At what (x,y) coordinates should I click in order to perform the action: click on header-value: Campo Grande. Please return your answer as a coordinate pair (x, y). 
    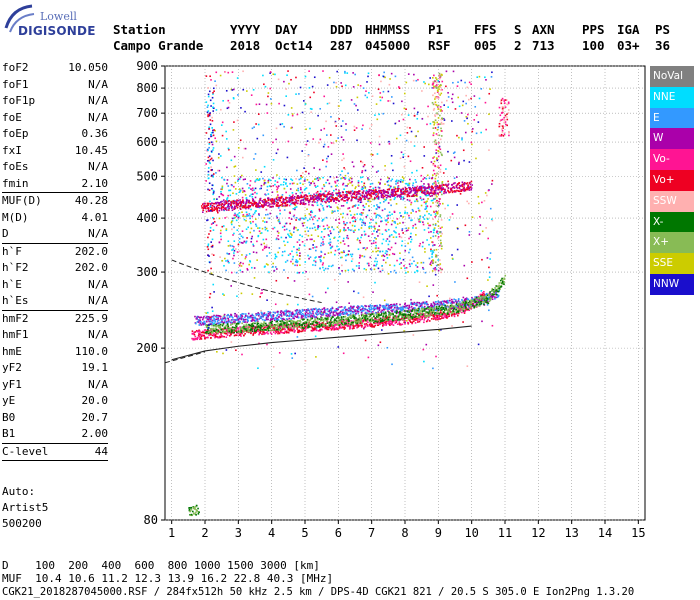
    Looking at the image, I should click on (158, 45).